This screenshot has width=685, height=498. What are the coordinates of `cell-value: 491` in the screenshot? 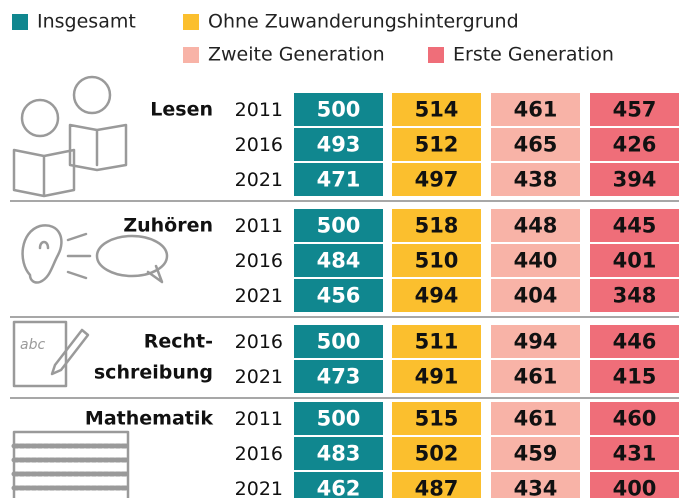 It's located at (437, 377).